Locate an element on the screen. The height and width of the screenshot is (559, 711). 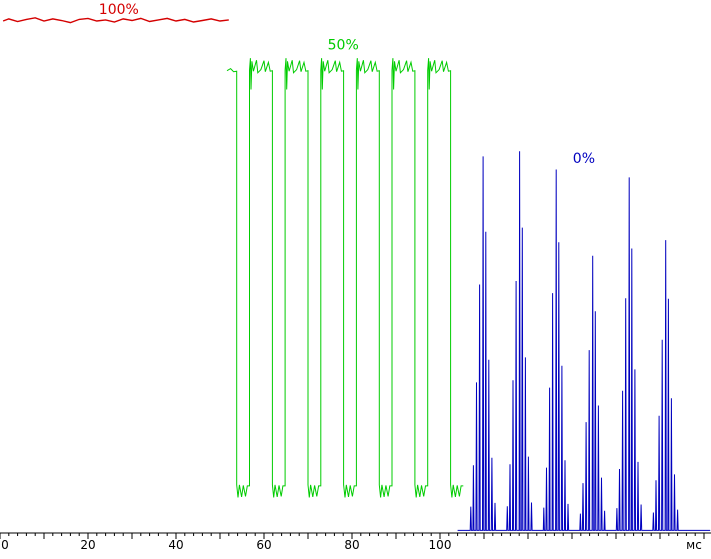
x-axis-tick-label: 0 is located at coordinates (5, 545).